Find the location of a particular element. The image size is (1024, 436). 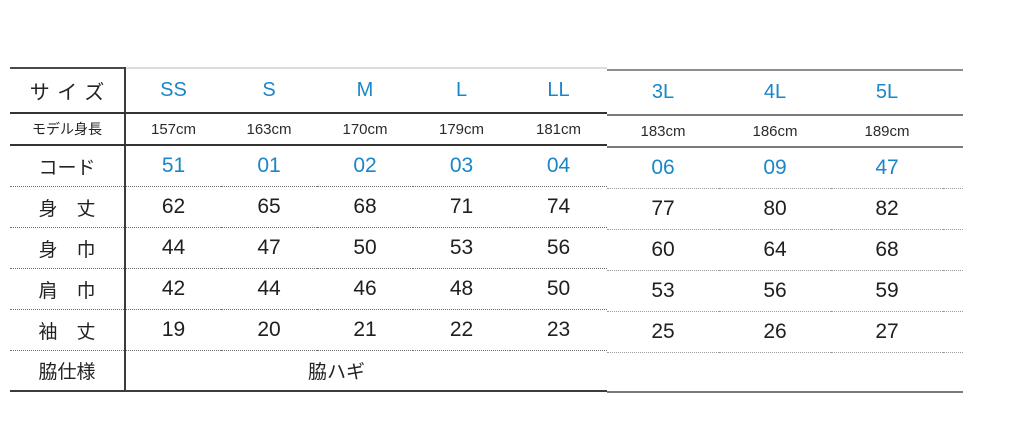

body-length-l: 71 is located at coordinates (461, 207).